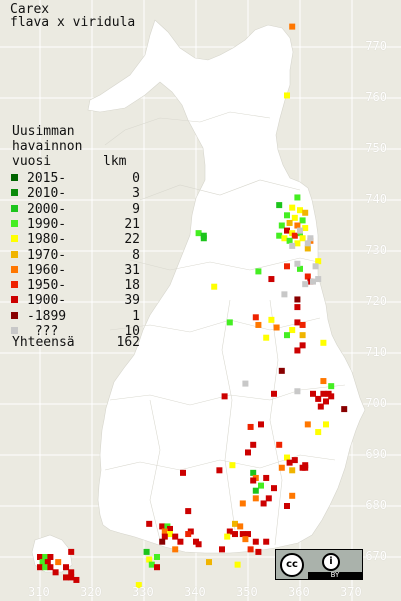  What do you see at coordinates (73, 22) in the screenshot?
I see `map-title-taxon: flava x viridula` at bounding box center [73, 22].